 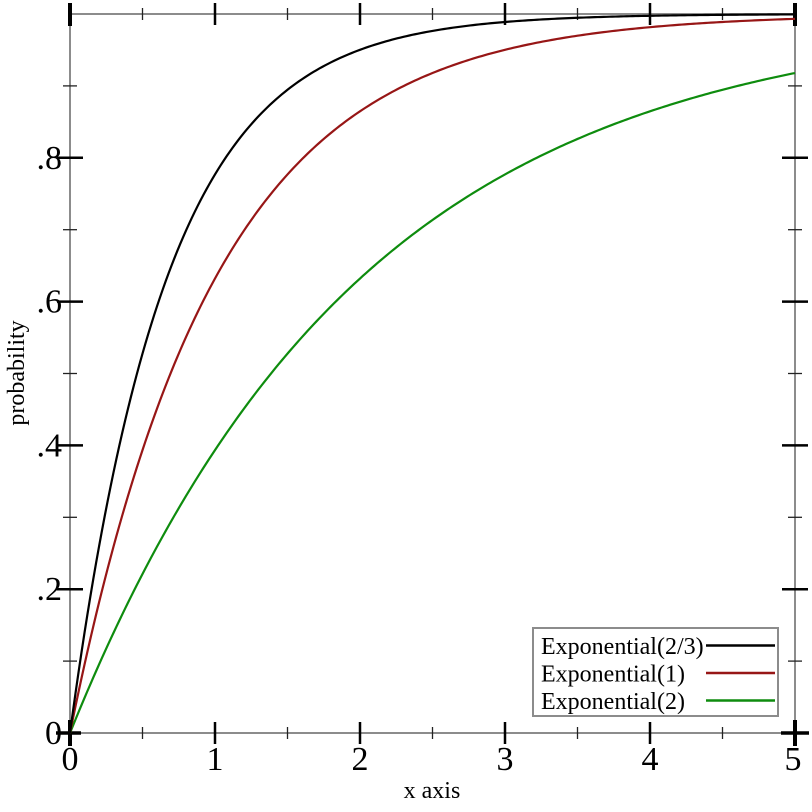 I want to click on y-axis-title: probability, so click(x=17, y=372).